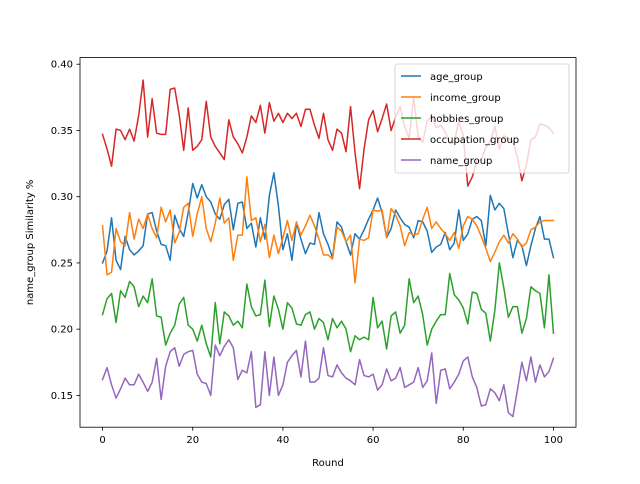 The height and width of the screenshot is (484, 640). Describe the element at coordinates (466, 119) in the screenshot. I see `legend-label-hobbies-group: hobbies_group` at that location.